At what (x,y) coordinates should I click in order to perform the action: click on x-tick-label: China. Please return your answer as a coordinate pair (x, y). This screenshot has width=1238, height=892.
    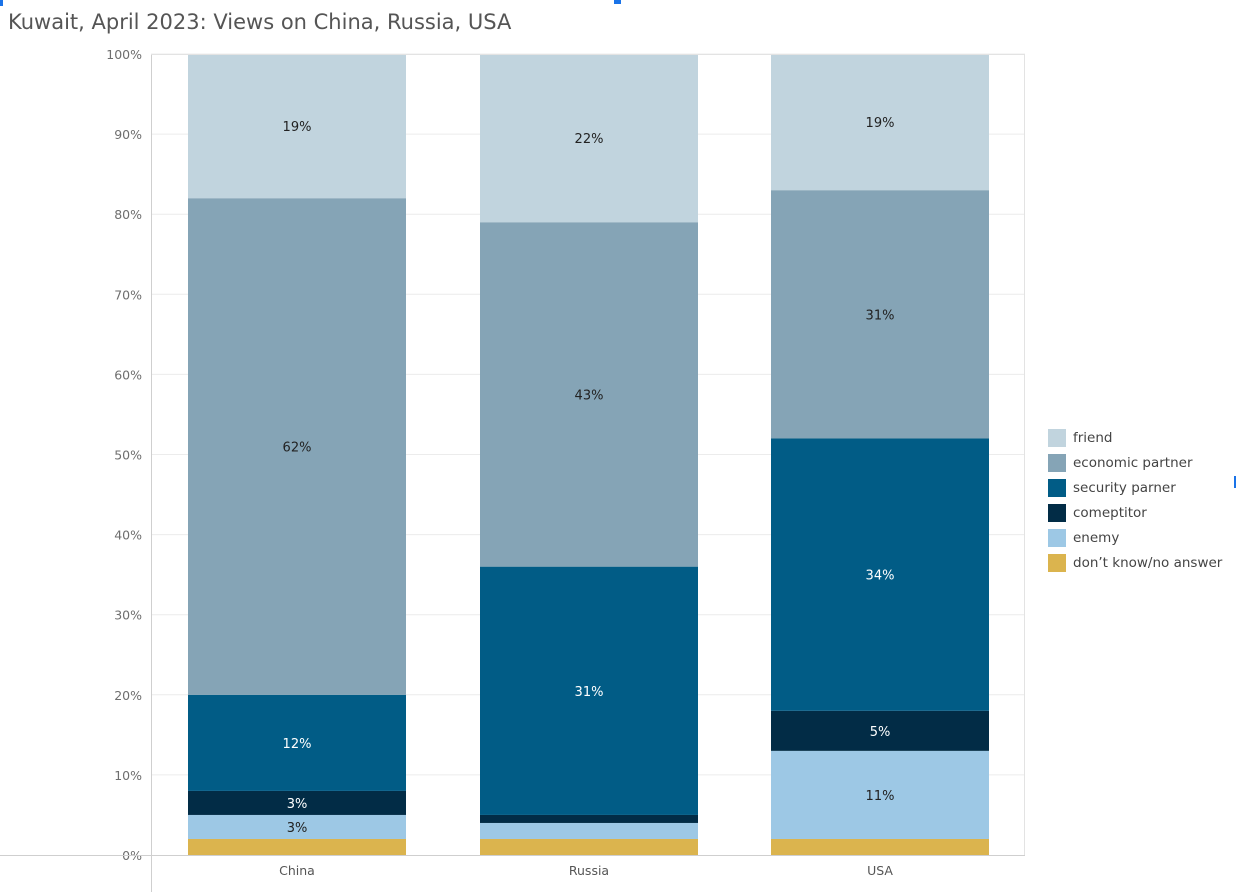
    Looking at the image, I should click on (297, 870).